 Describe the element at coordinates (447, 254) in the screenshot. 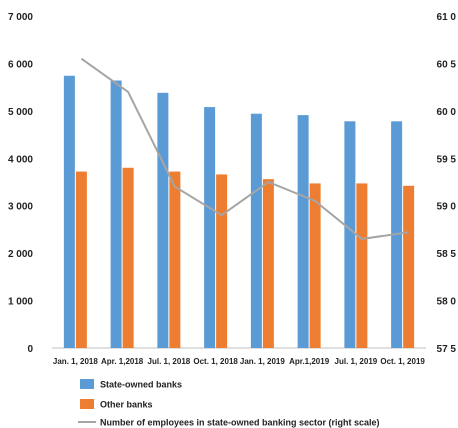

I see `right-axis-tick-label: 58 5` at that location.